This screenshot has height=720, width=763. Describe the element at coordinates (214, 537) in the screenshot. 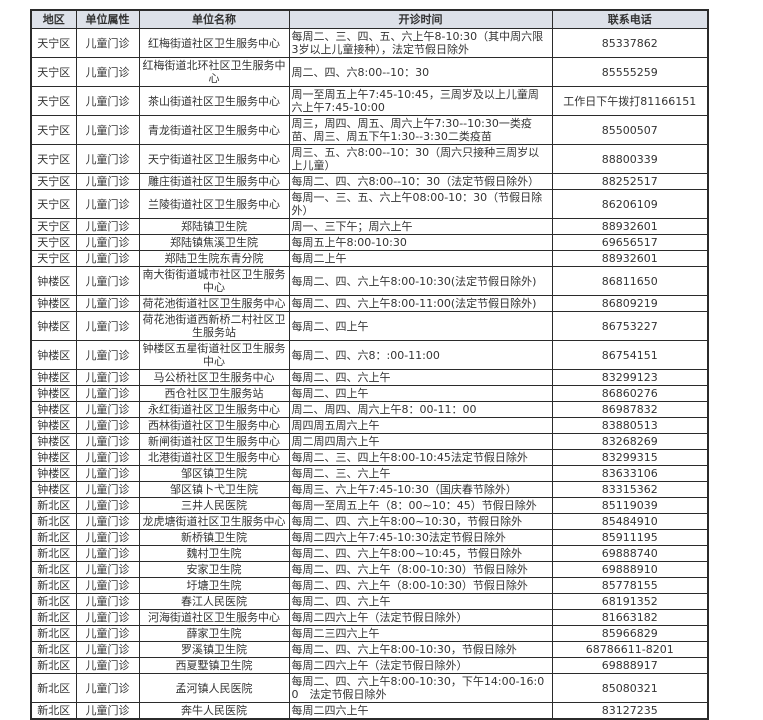

I see `cell-unit-name: 新桥镇卫生院` at that location.